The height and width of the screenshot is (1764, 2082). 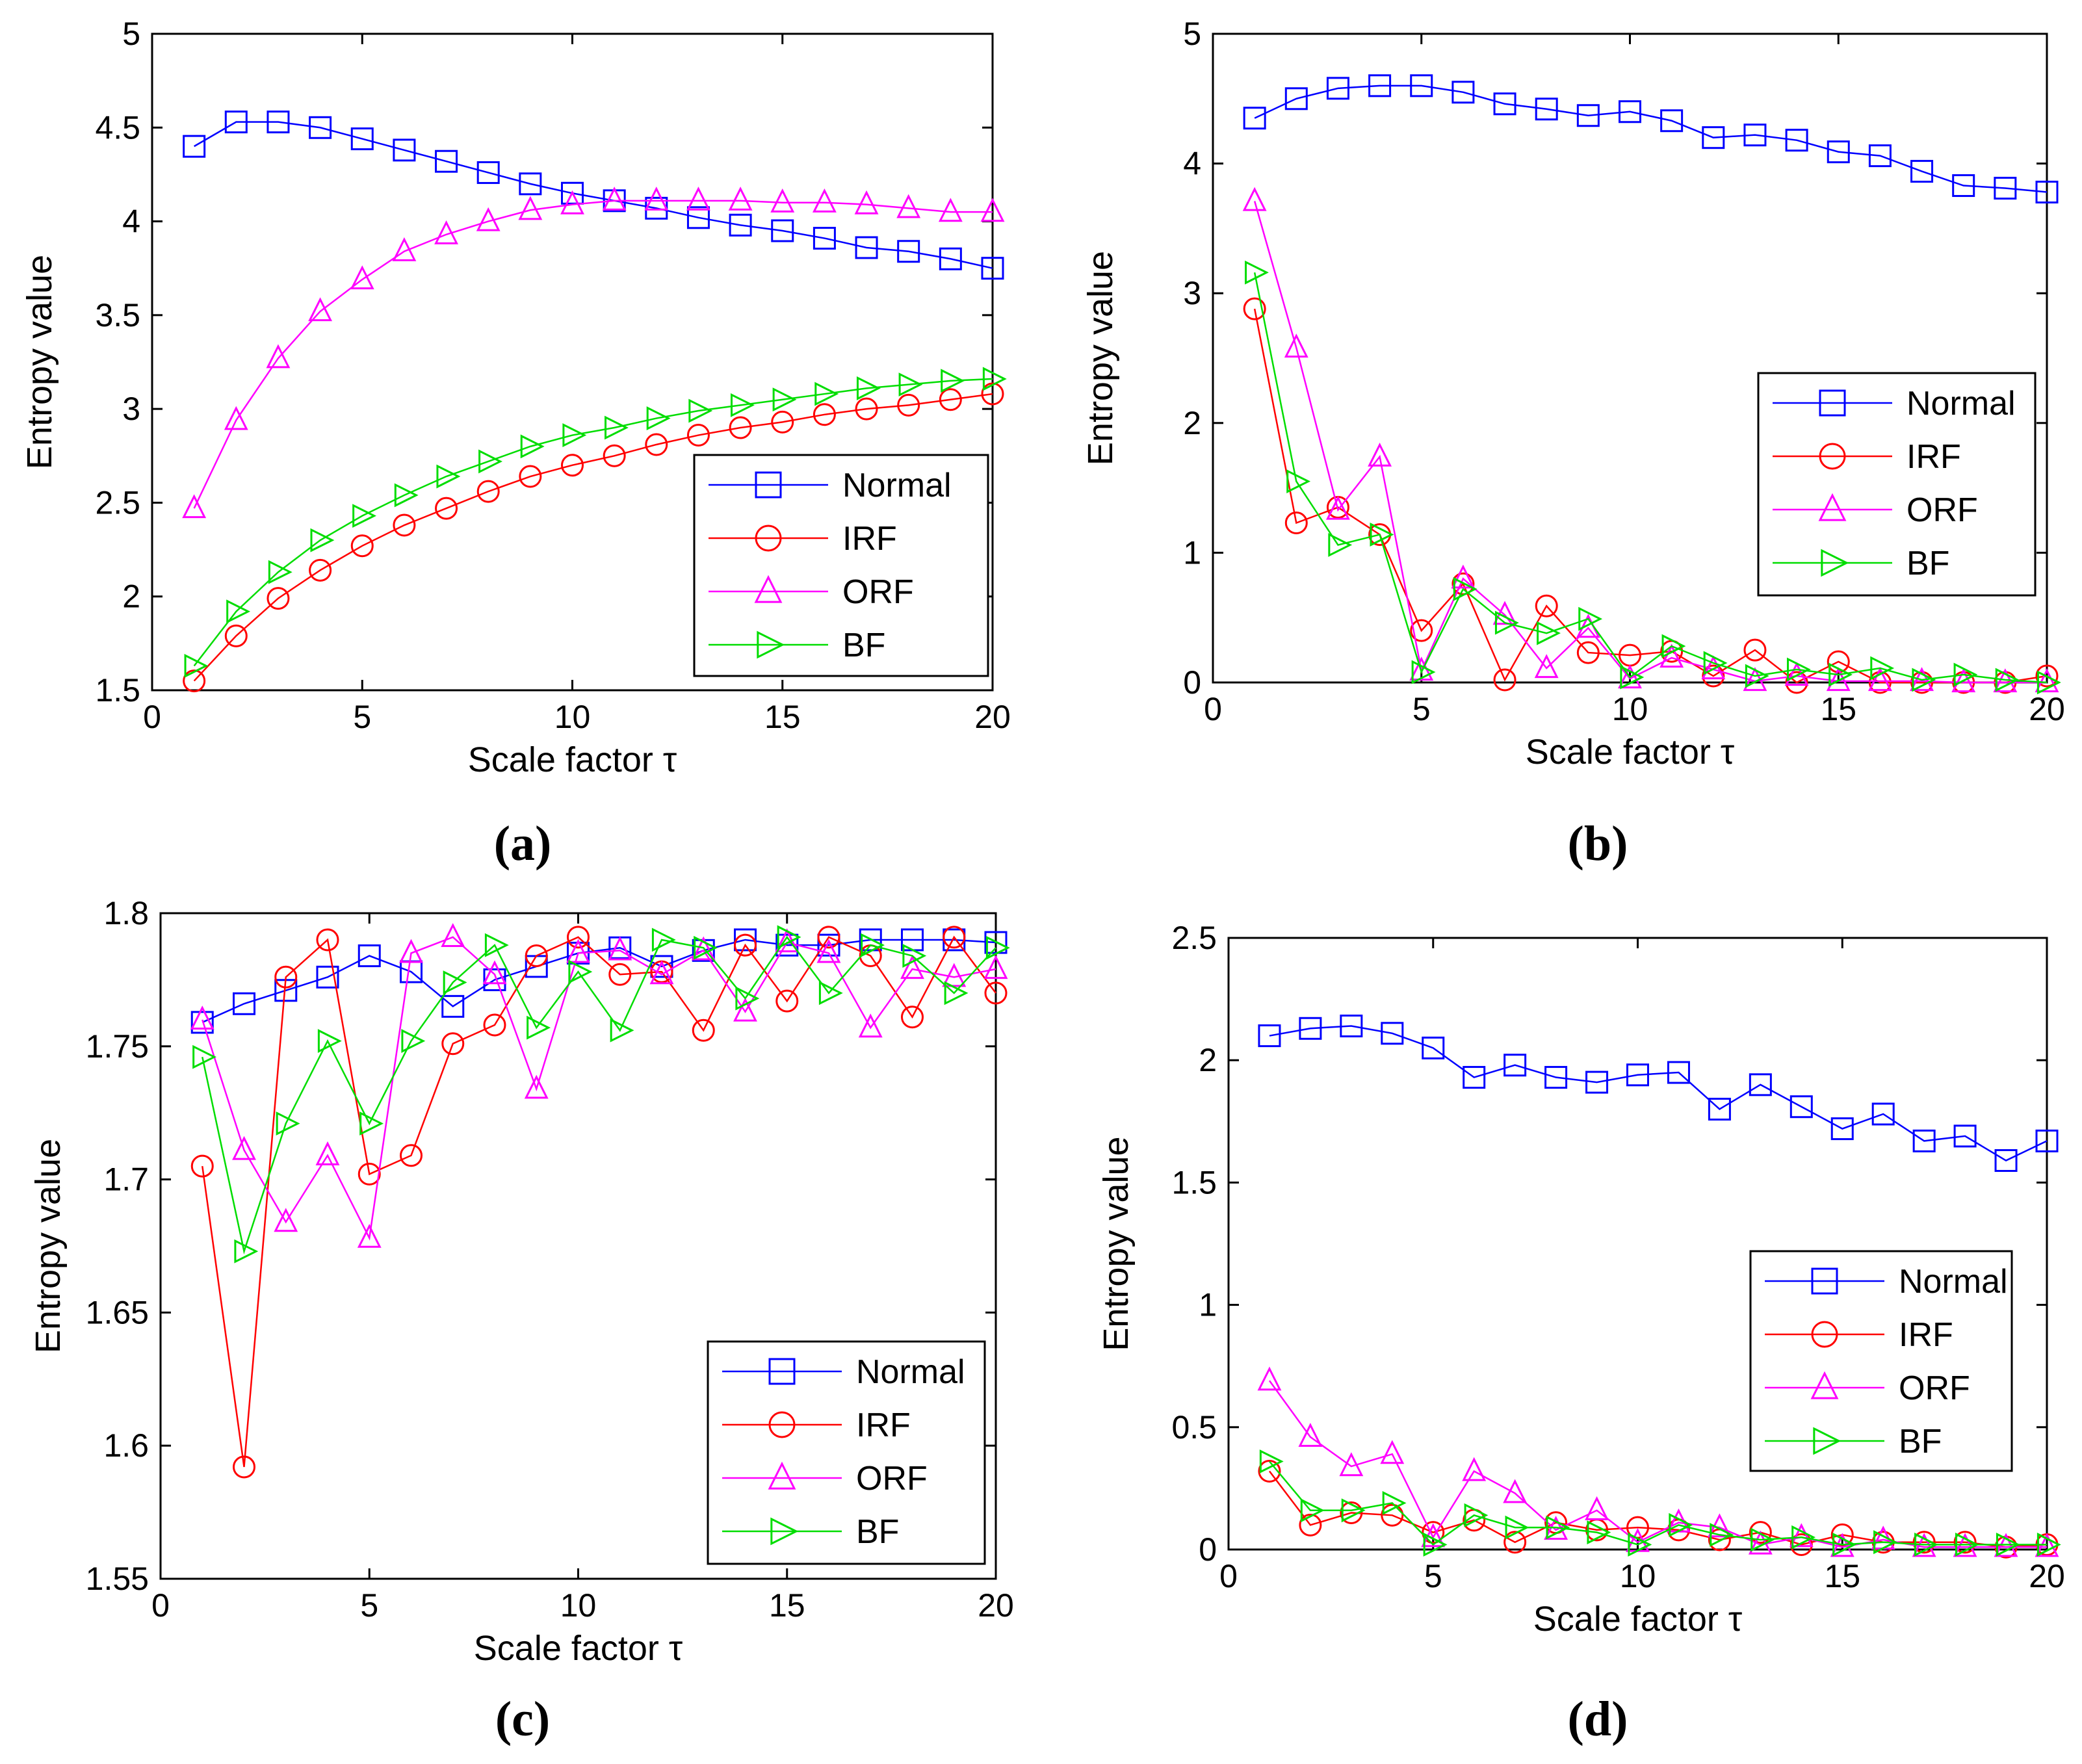 What do you see at coordinates (846, 1452) in the screenshot?
I see `chart-c-legend-box` at bounding box center [846, 1452].